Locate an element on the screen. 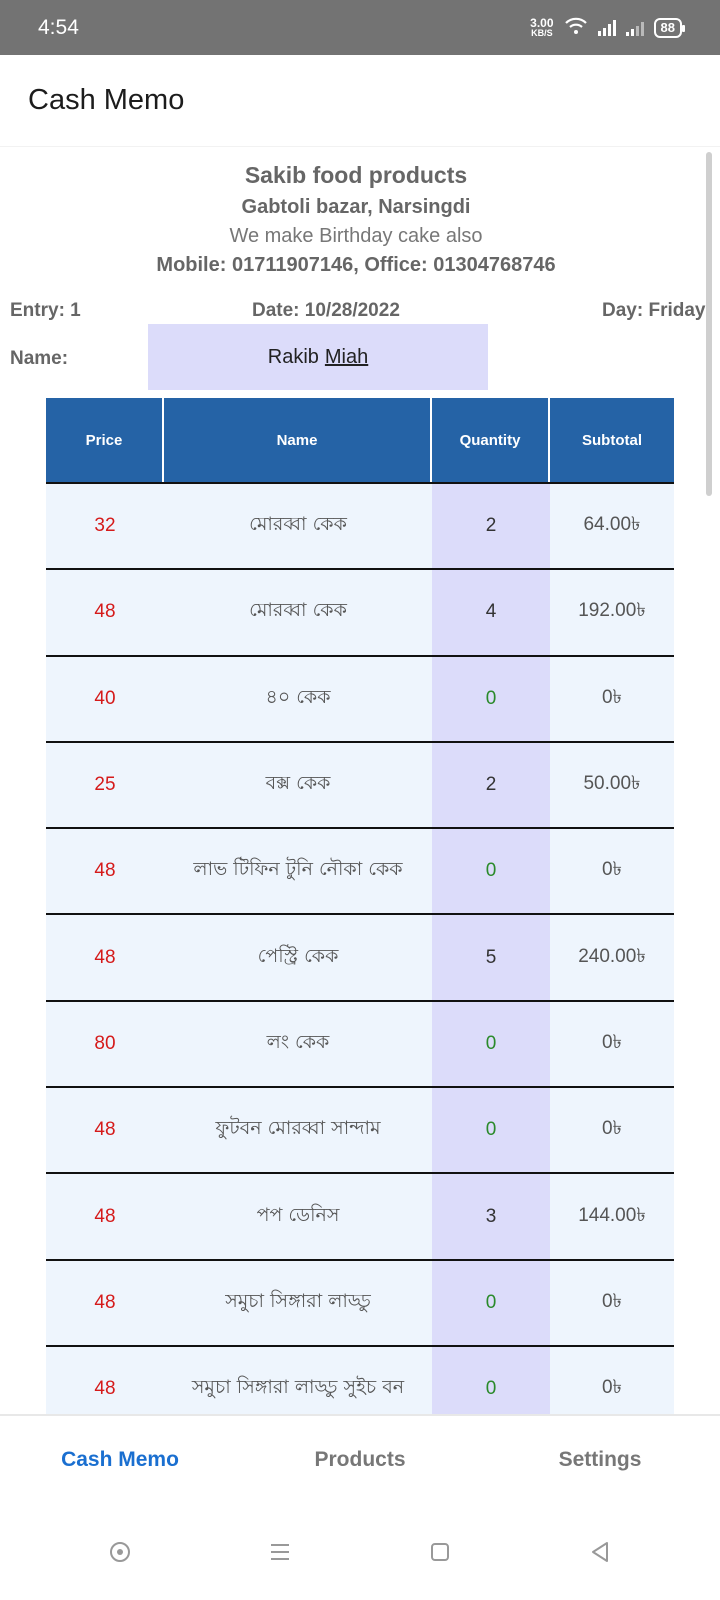 The height and width of the screenshot is (1600, 720). system-navigation is located at coordinates (360, 1552).